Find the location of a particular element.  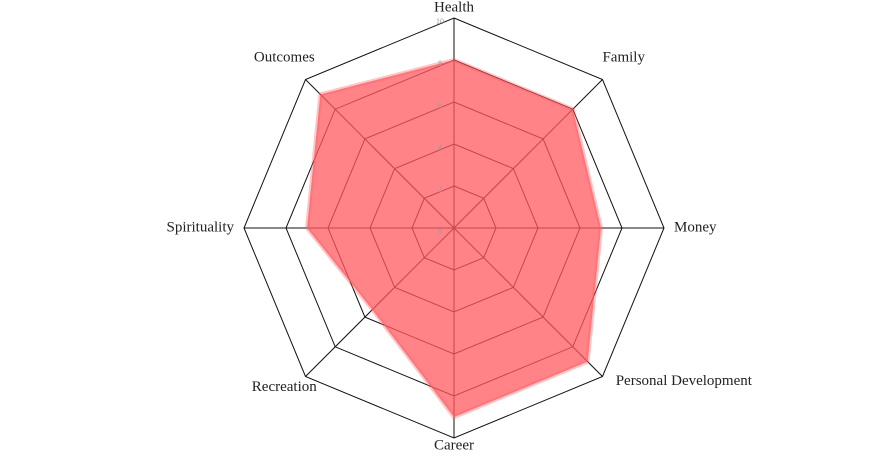

category-label: Money is located at coordinates (695, 227).